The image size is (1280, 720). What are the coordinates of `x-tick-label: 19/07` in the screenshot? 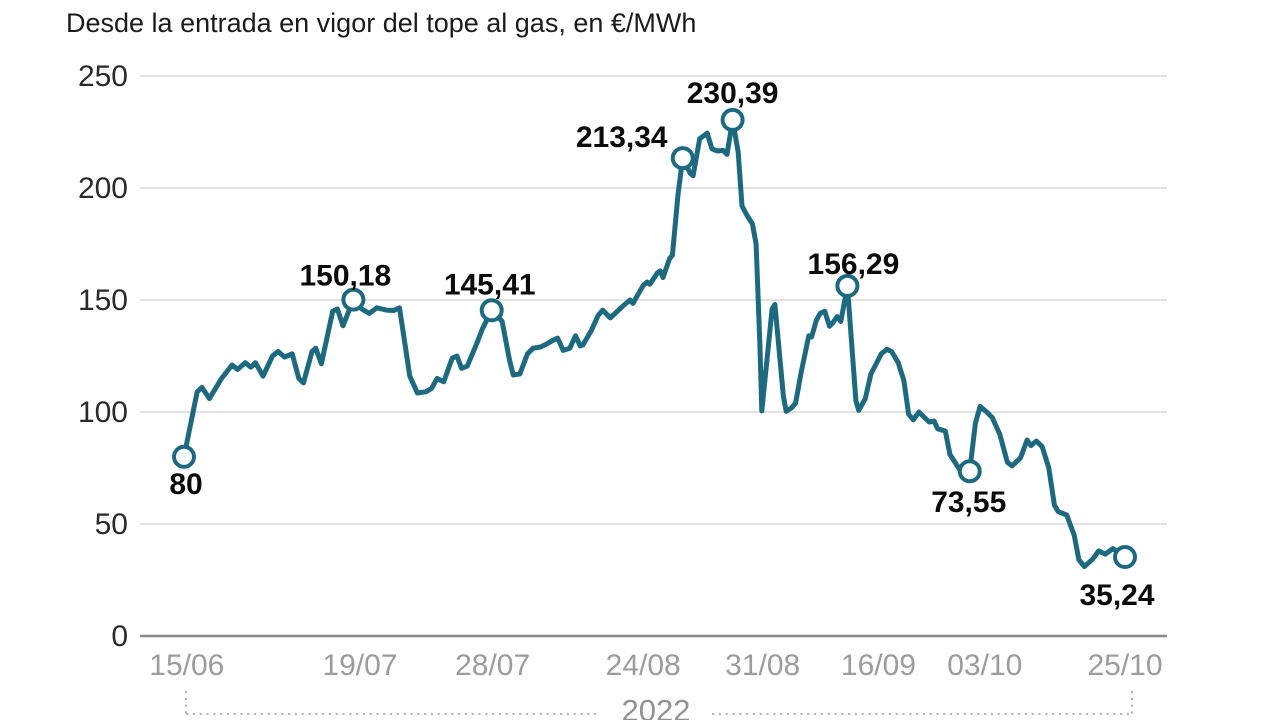 It's located at (359, 665).